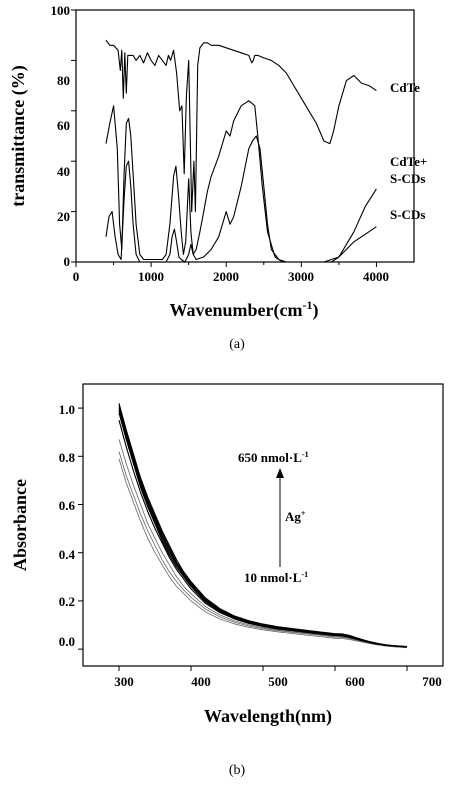 This screenshot has width=474, height=786. I want to click on panel-a-y-tick: 100, so click(61, 10).